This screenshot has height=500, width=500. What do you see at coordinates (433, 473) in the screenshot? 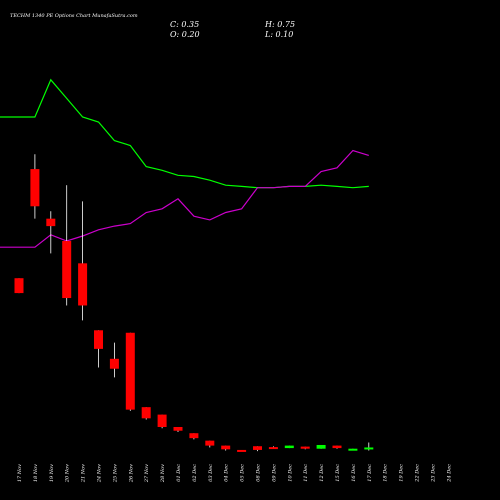
I see `x-tick-label: 23 Dec` at bounding box center [433, 473].